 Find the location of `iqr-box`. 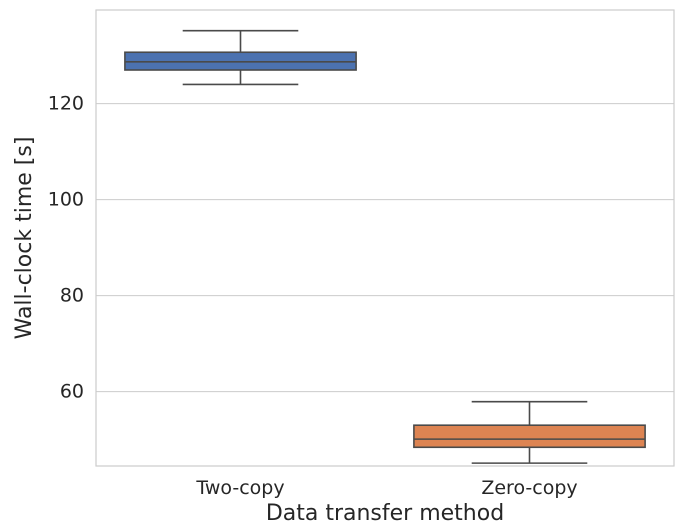

iqr-box is located at coordinates (529, 436).